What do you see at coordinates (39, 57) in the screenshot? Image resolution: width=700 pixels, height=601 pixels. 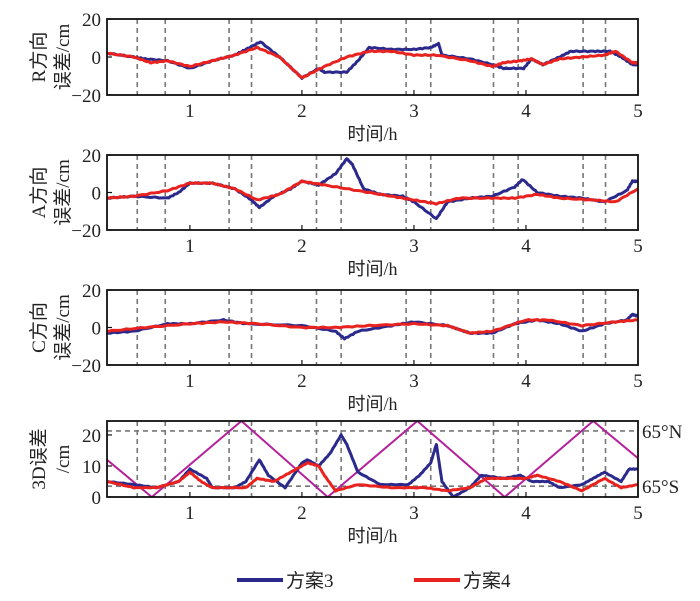 I see `y-axis-label: R方向` at bounding box center [39, 57].